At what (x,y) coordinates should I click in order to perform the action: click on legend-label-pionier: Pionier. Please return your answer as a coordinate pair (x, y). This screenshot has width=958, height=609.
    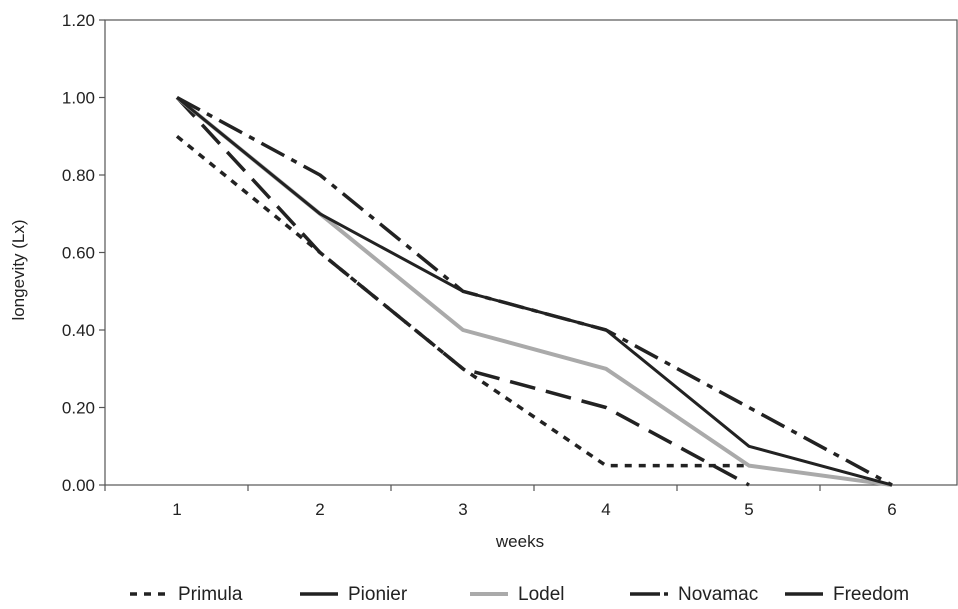
    Looking at the image, I should click on (378, 594).